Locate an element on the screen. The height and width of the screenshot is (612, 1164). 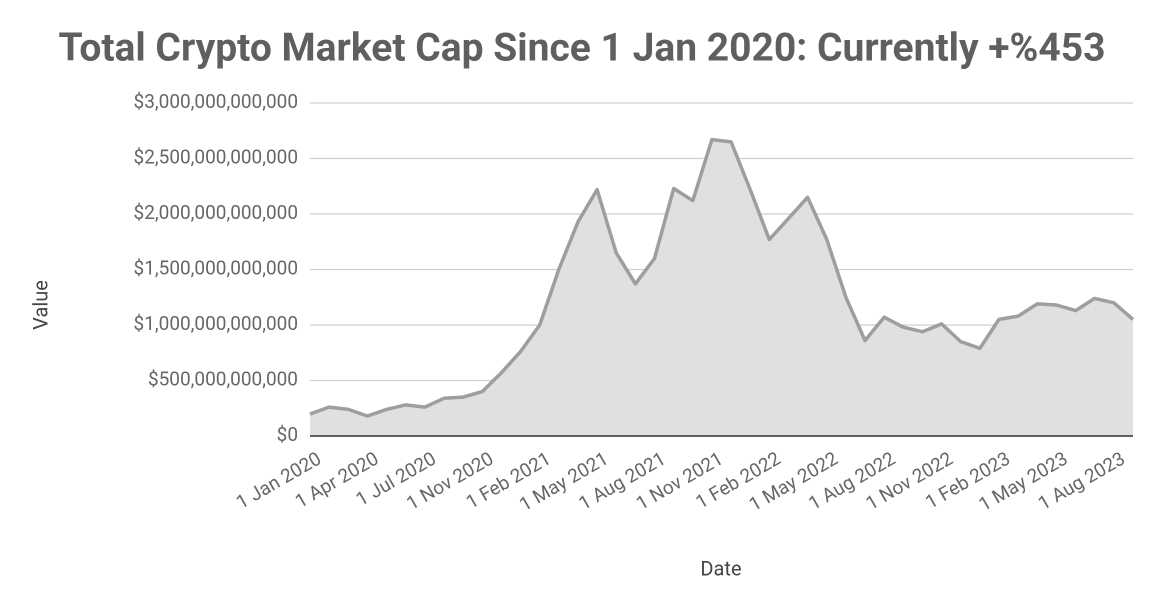
y-tick-label: $1,500,000,000,000 is located at coordinates (216, 268).